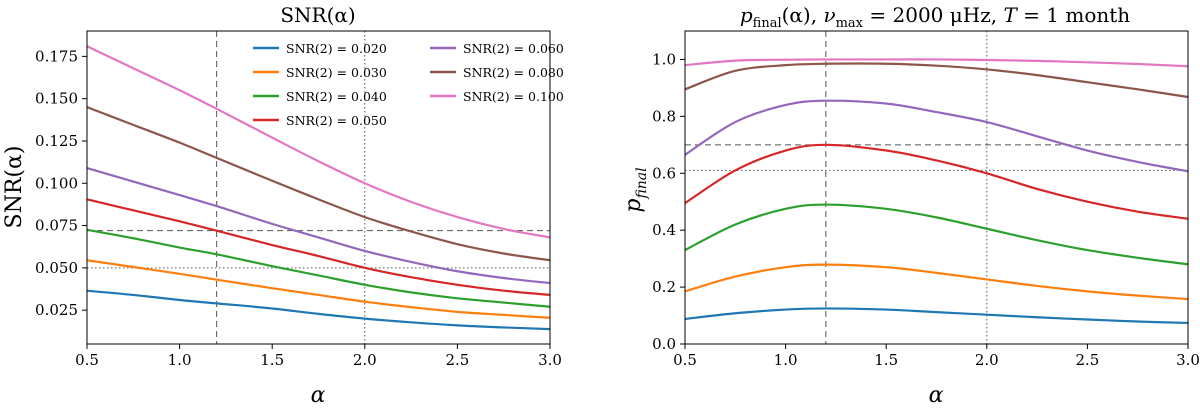 This screenshot has width=1200, height=412. Describe the element at coordinates (87, 360) in the screenshot. I see `snr-chart-xtick-label: 0.5` at that location.